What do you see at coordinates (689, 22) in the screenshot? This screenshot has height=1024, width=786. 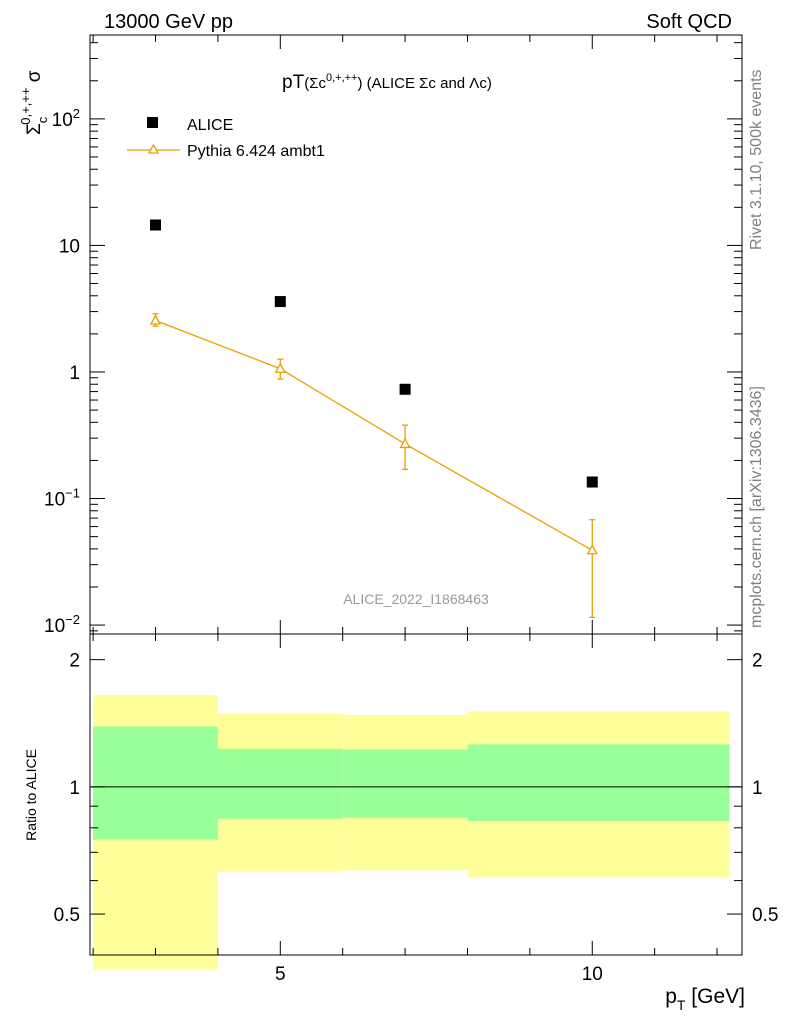 I see `header-right-label: Soft QCD` at bounding box center [689, 22].